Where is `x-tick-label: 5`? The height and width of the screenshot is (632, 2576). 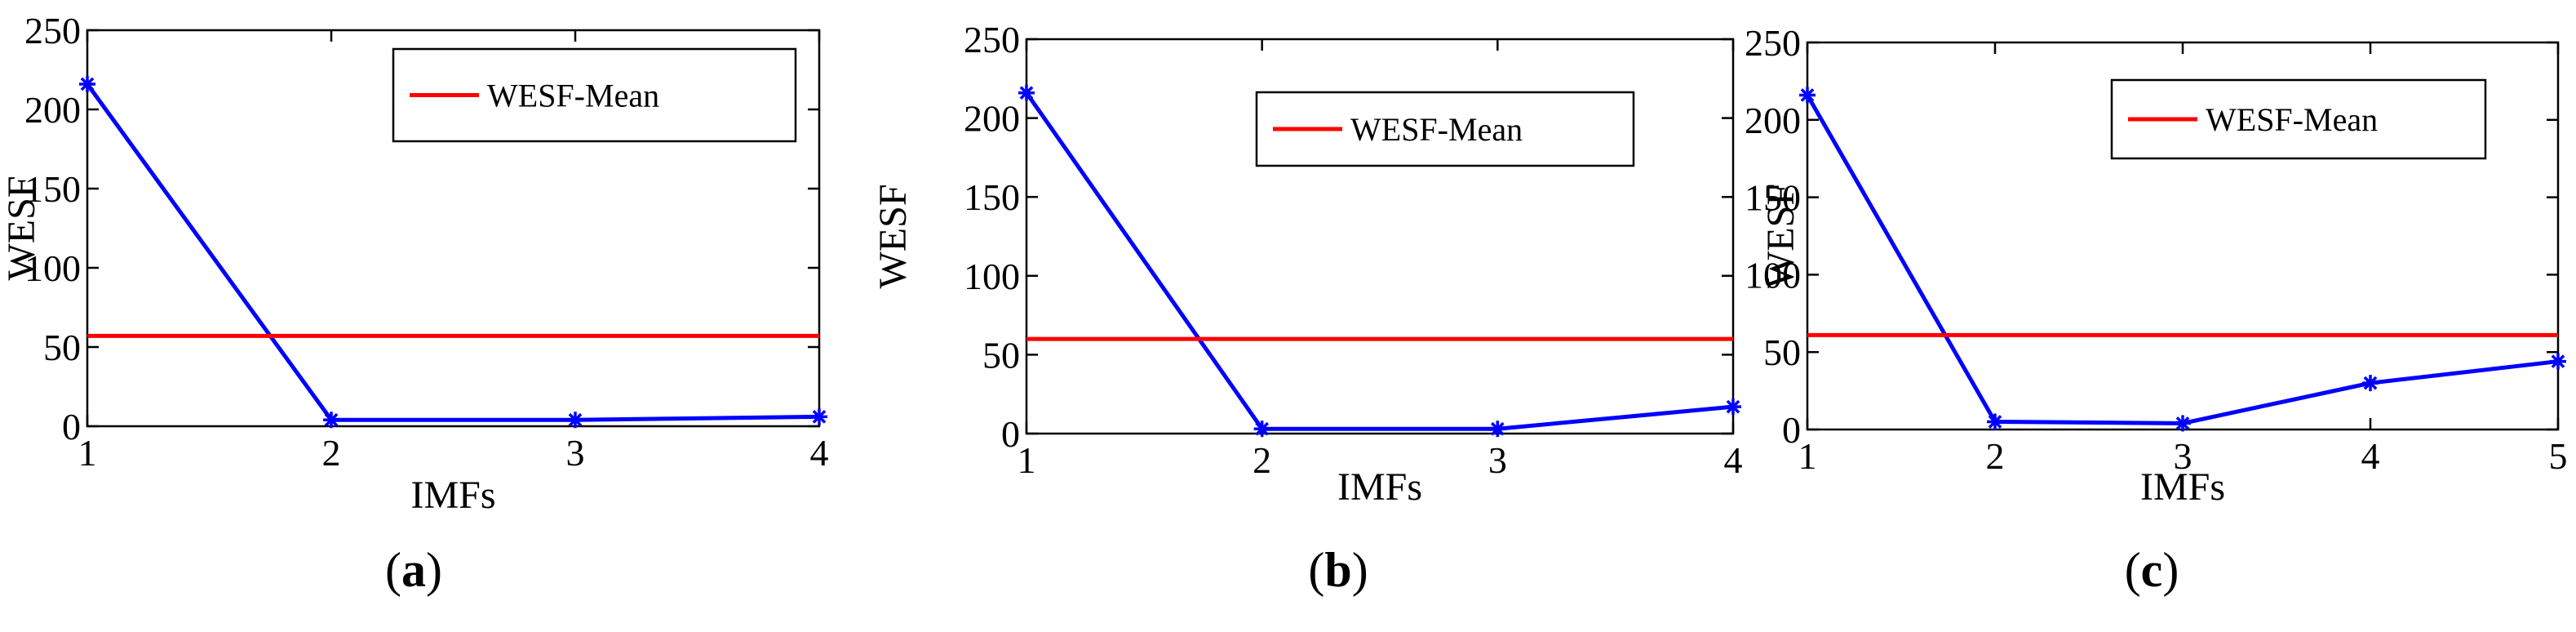
x-tick-label: 5 is located at coordinates (2558, 456).